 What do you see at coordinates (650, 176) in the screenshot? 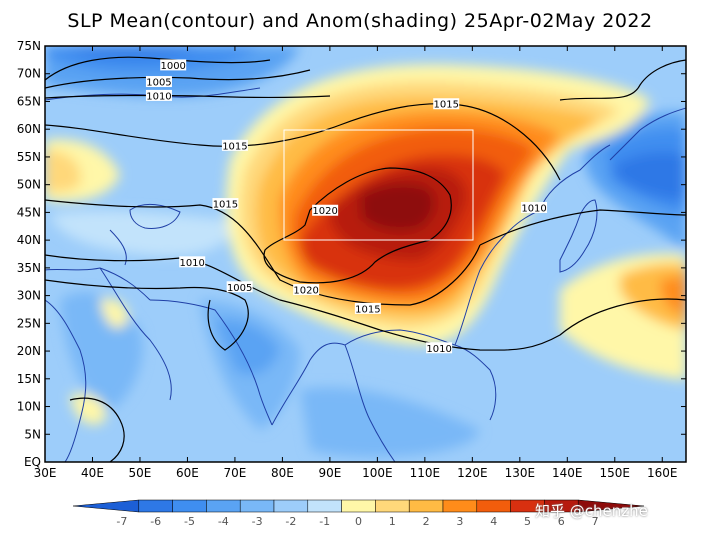
I see `shading-neg5-northeast` at bounding box center [650, 176].